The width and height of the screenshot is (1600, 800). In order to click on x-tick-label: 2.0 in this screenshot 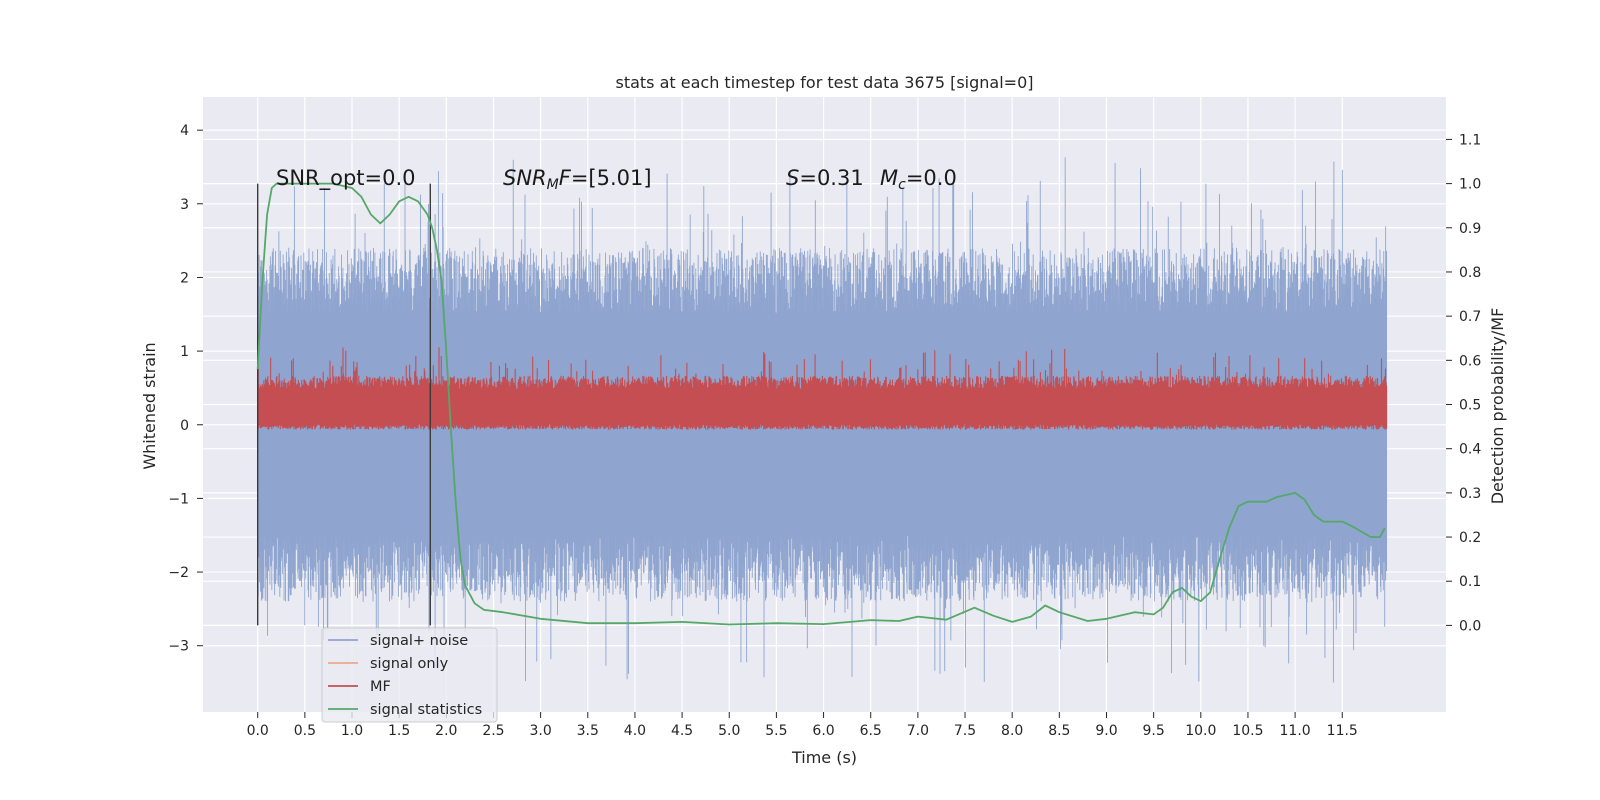, I will do `click(446, 731)`.